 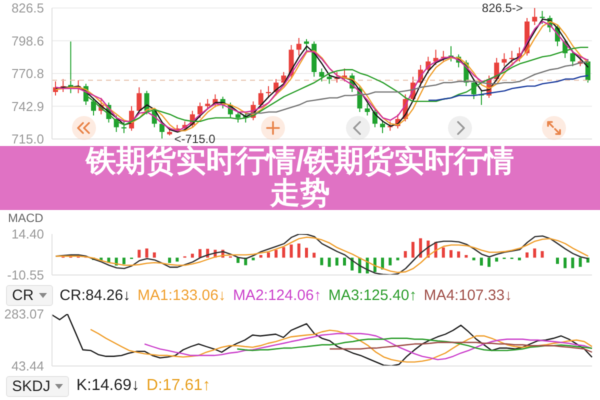 What do you see at coordinates (27, 74) in the screenshot?
I see `y-tick-label: 770.8` at bounding box center [27, 74].